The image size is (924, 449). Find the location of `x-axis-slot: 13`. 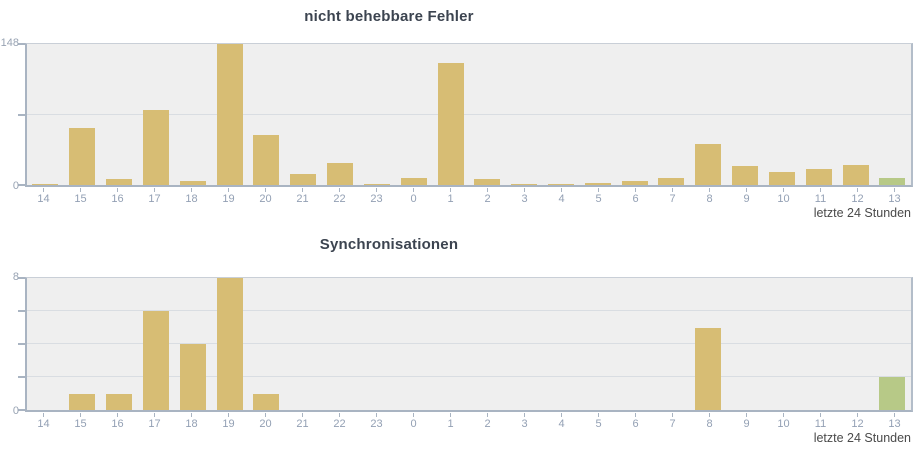

x-axis-slot: 13 is located at coordinates (894, 421).